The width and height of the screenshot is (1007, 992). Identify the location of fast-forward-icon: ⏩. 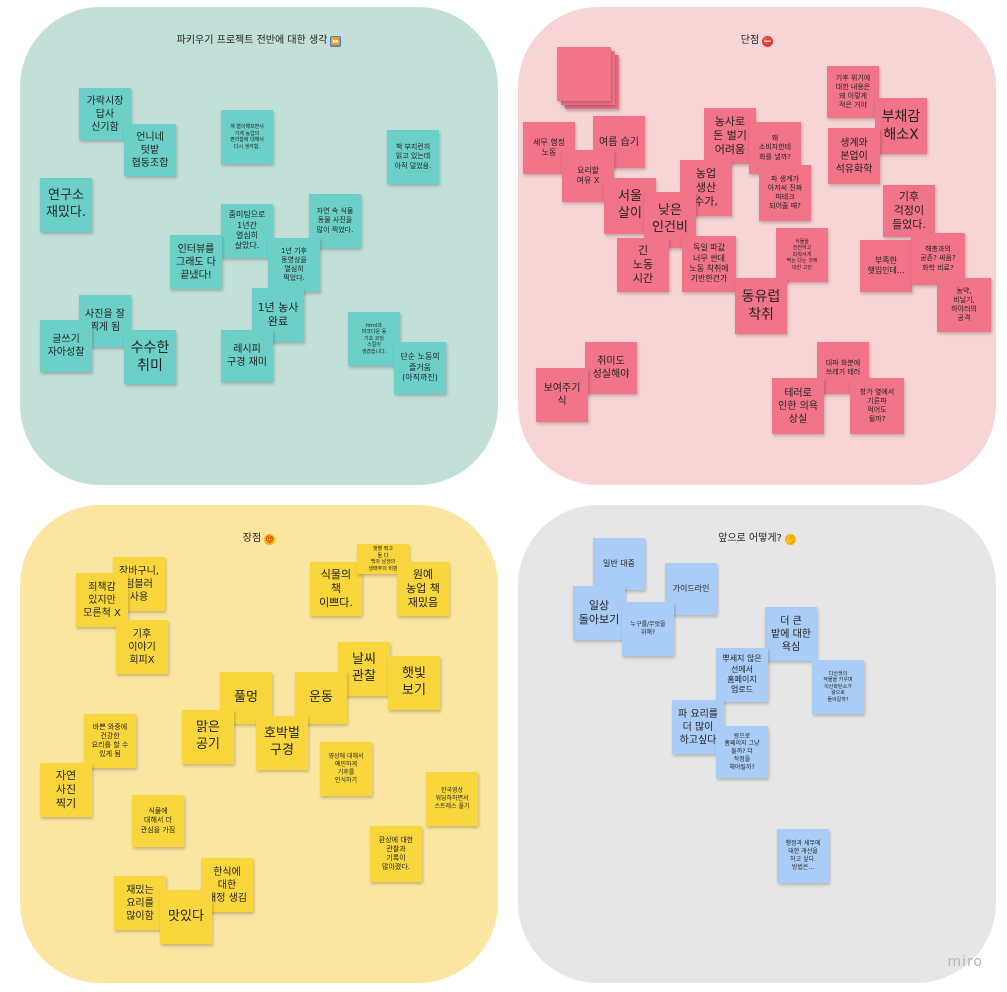
(336, 41).